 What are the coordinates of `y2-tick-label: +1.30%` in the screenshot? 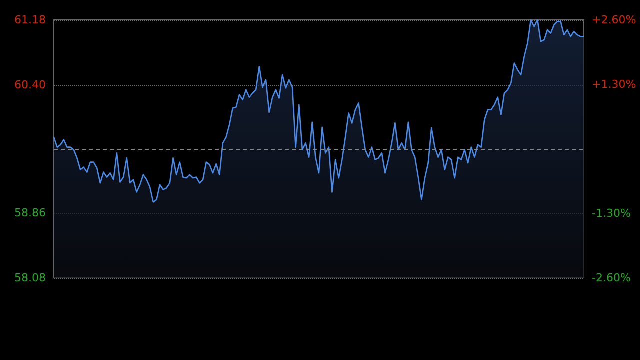 It's located at (614, 84).